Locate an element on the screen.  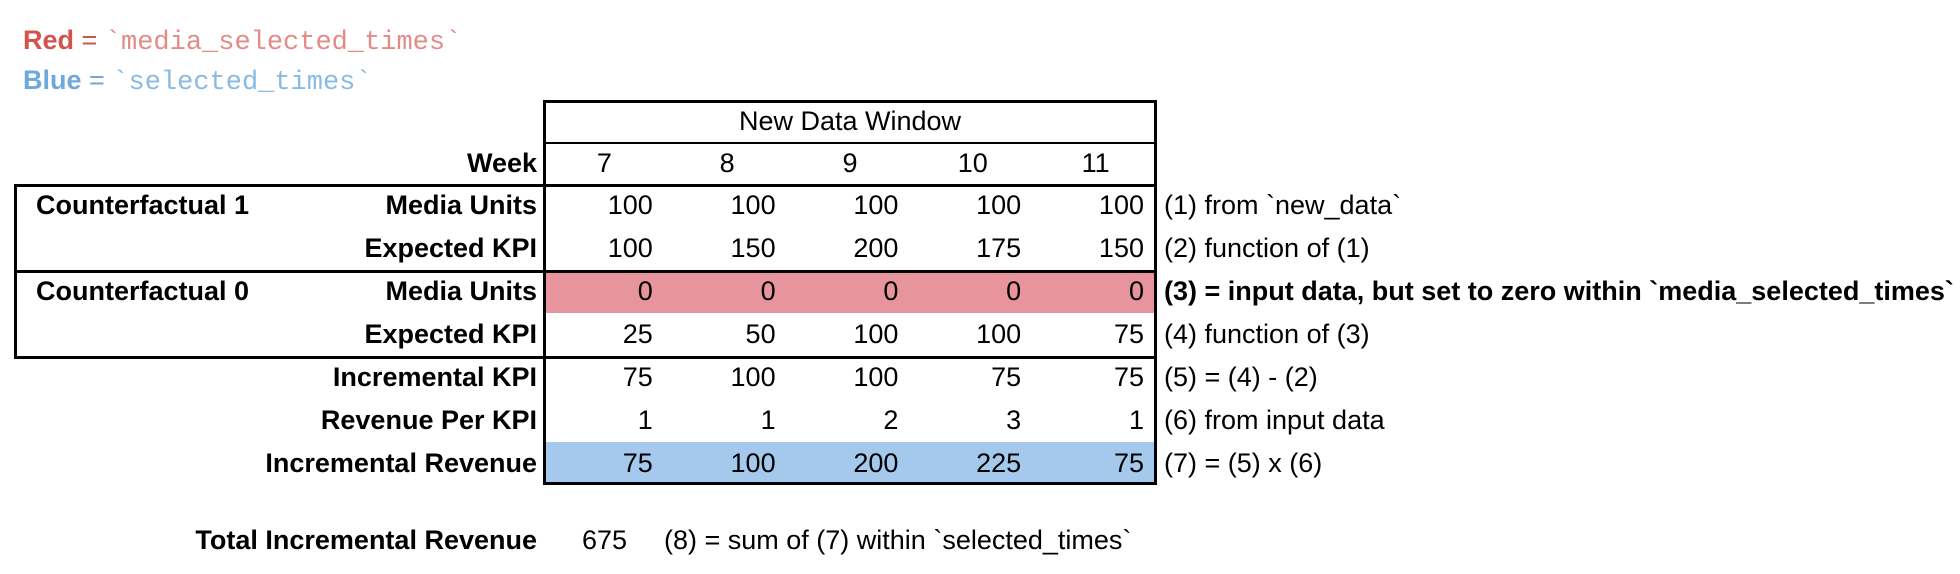
label-box-left-border is located at coordinates (15, 271).